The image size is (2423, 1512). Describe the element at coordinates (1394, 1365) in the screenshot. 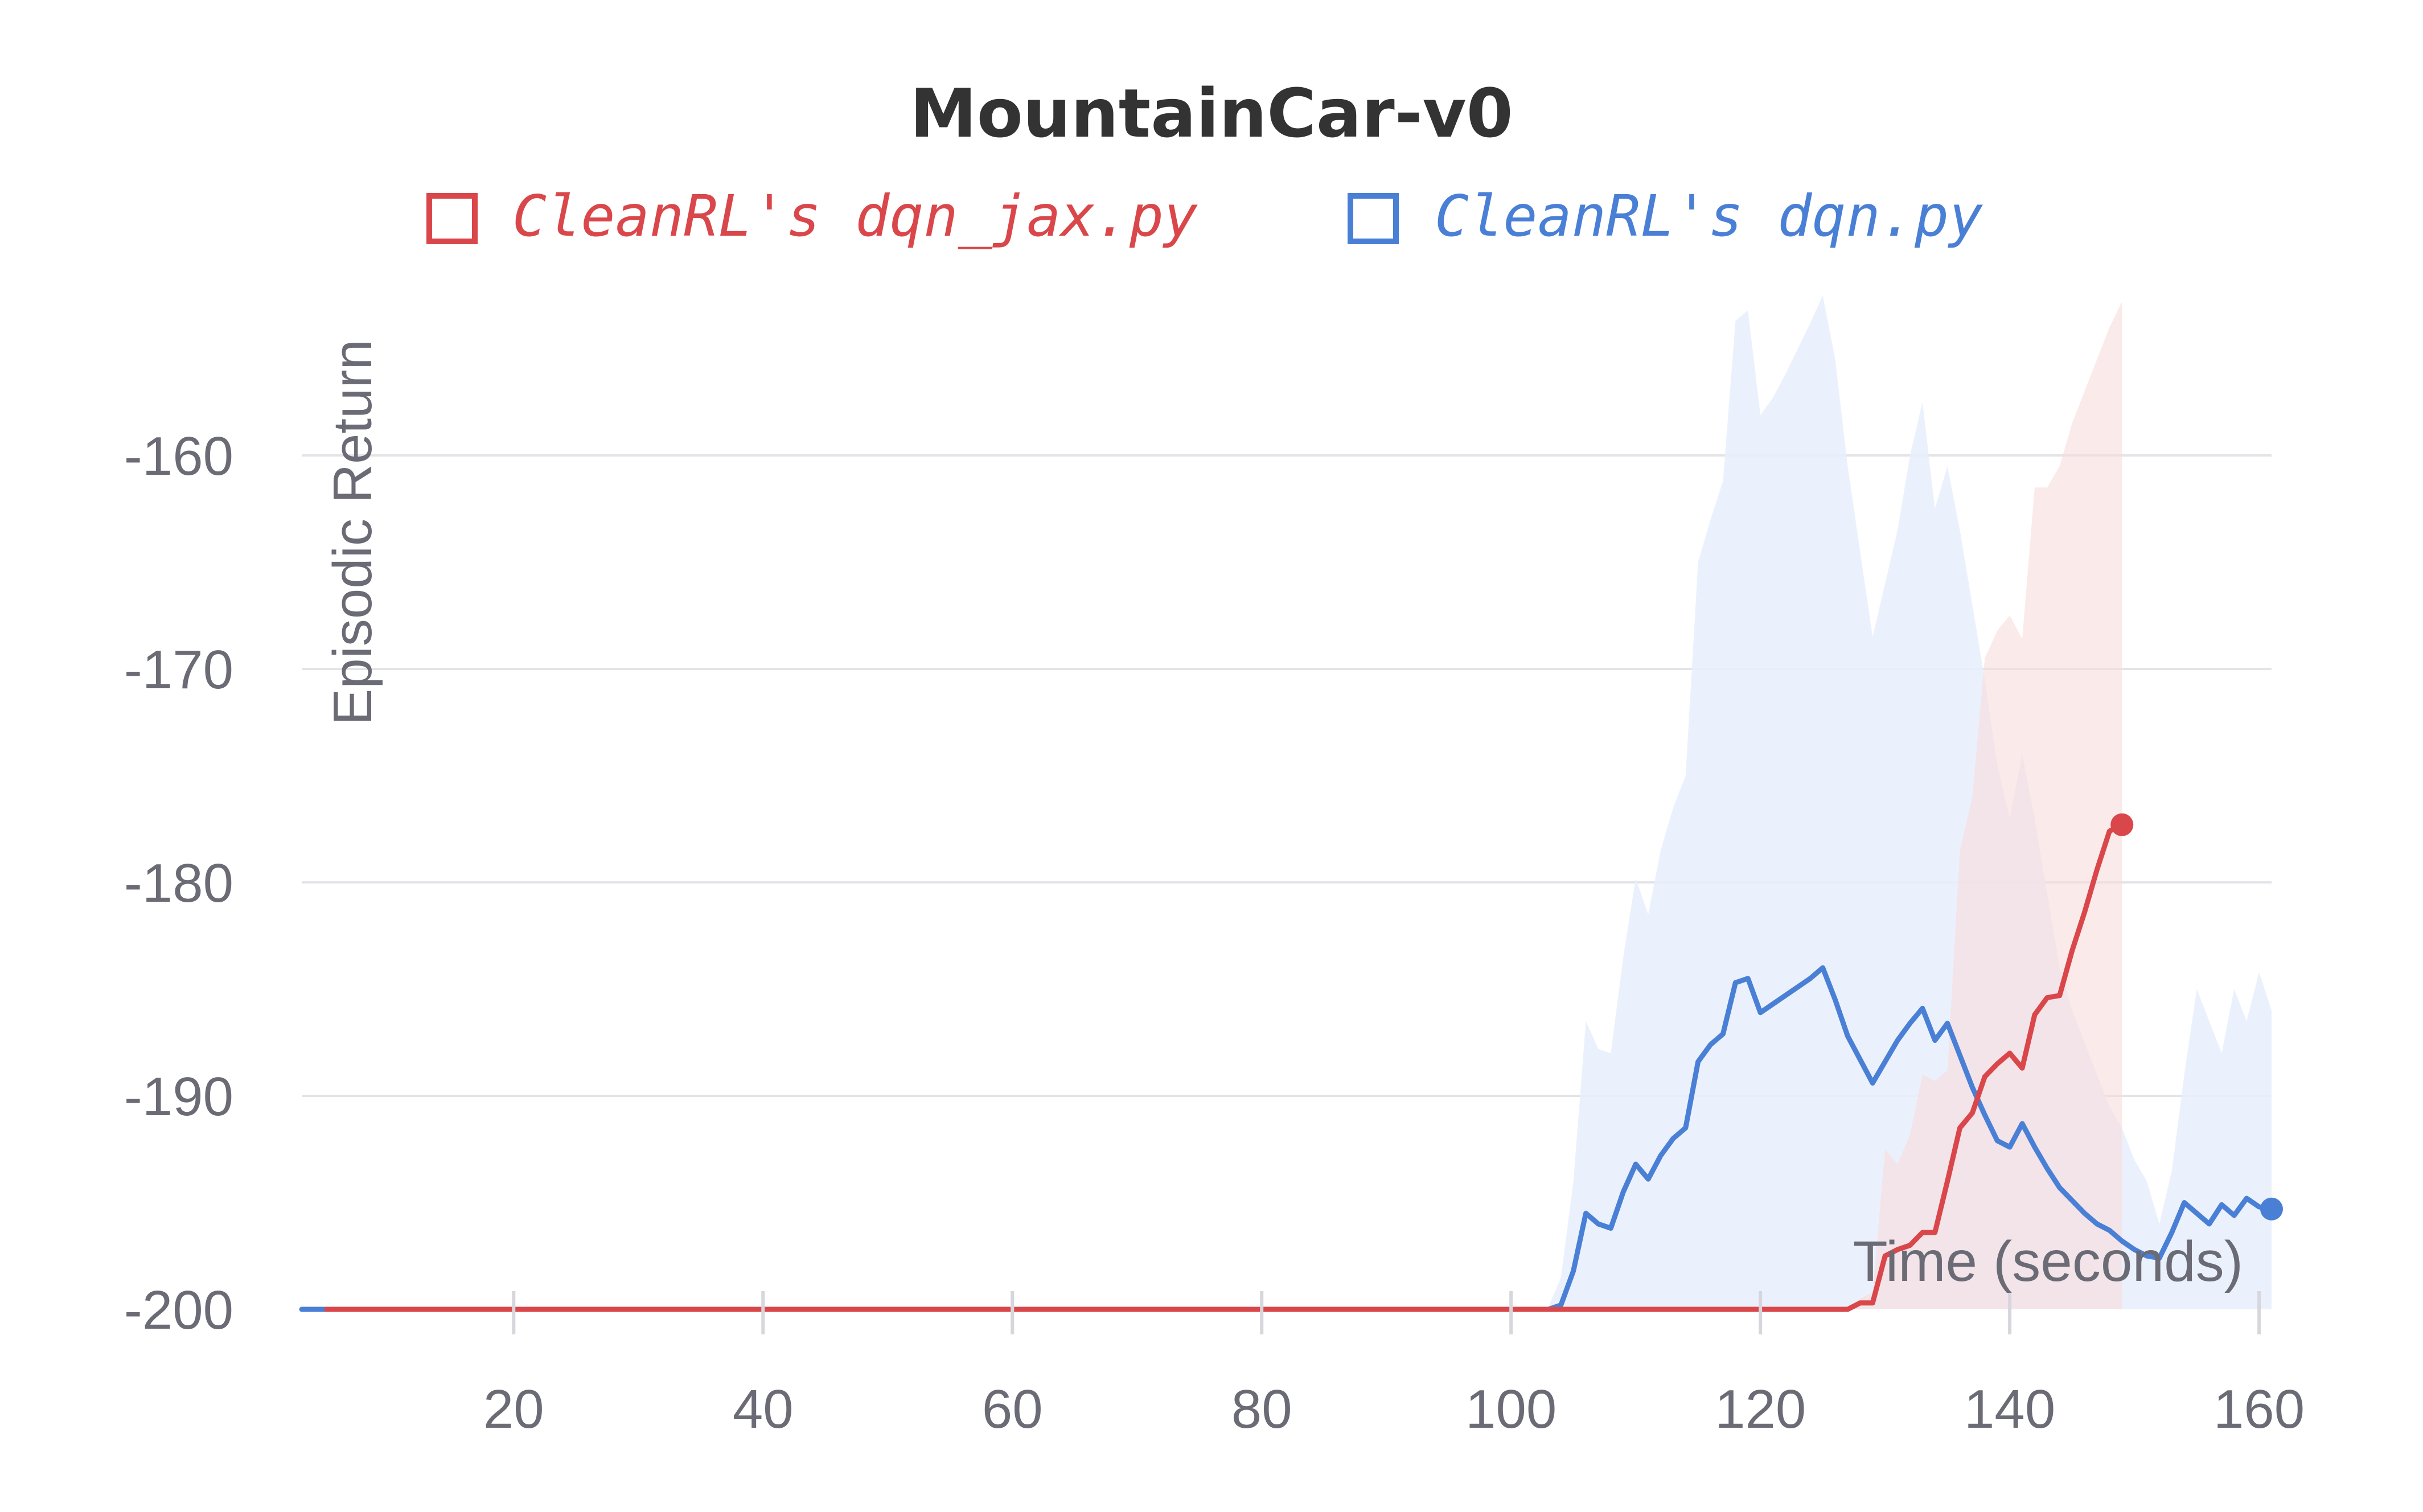

I see `x-axis: 20 40 60 80 100 120 140 160` at that location.